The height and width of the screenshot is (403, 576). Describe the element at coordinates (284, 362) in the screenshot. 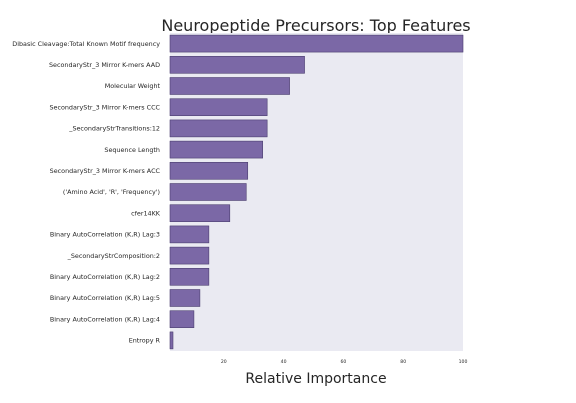

I see `x-tick-label: 40` at that location.